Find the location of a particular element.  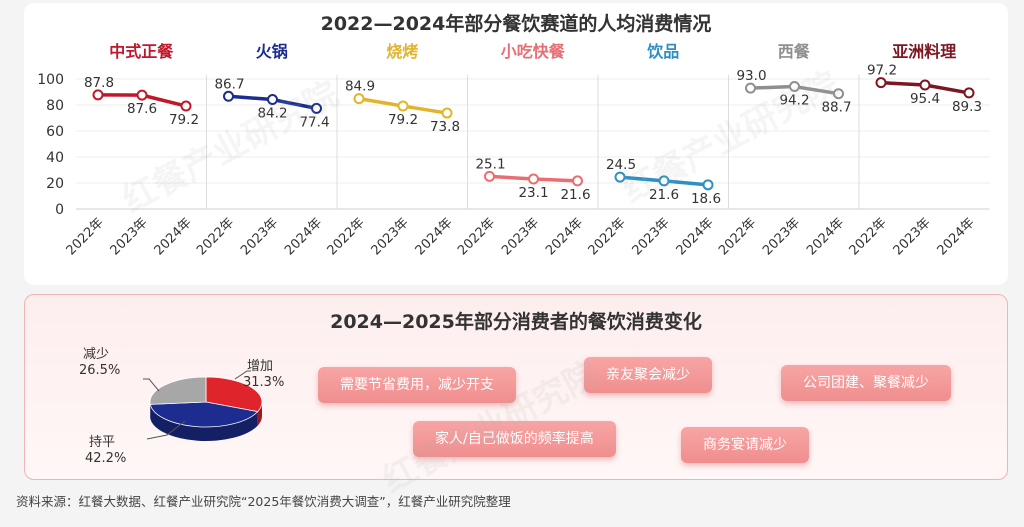

x-tick-label-0-0: 2022年 is located at coordinates (85, 236).